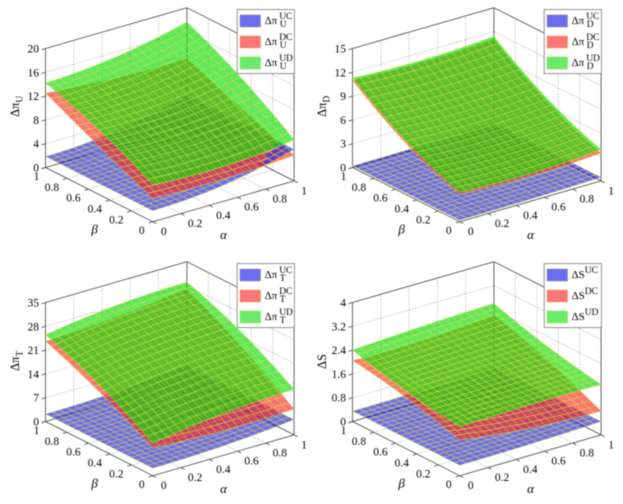 The width and height of the screenshot is (623, 504). I want to click on svg-text: 3.2, so click(339, 327).